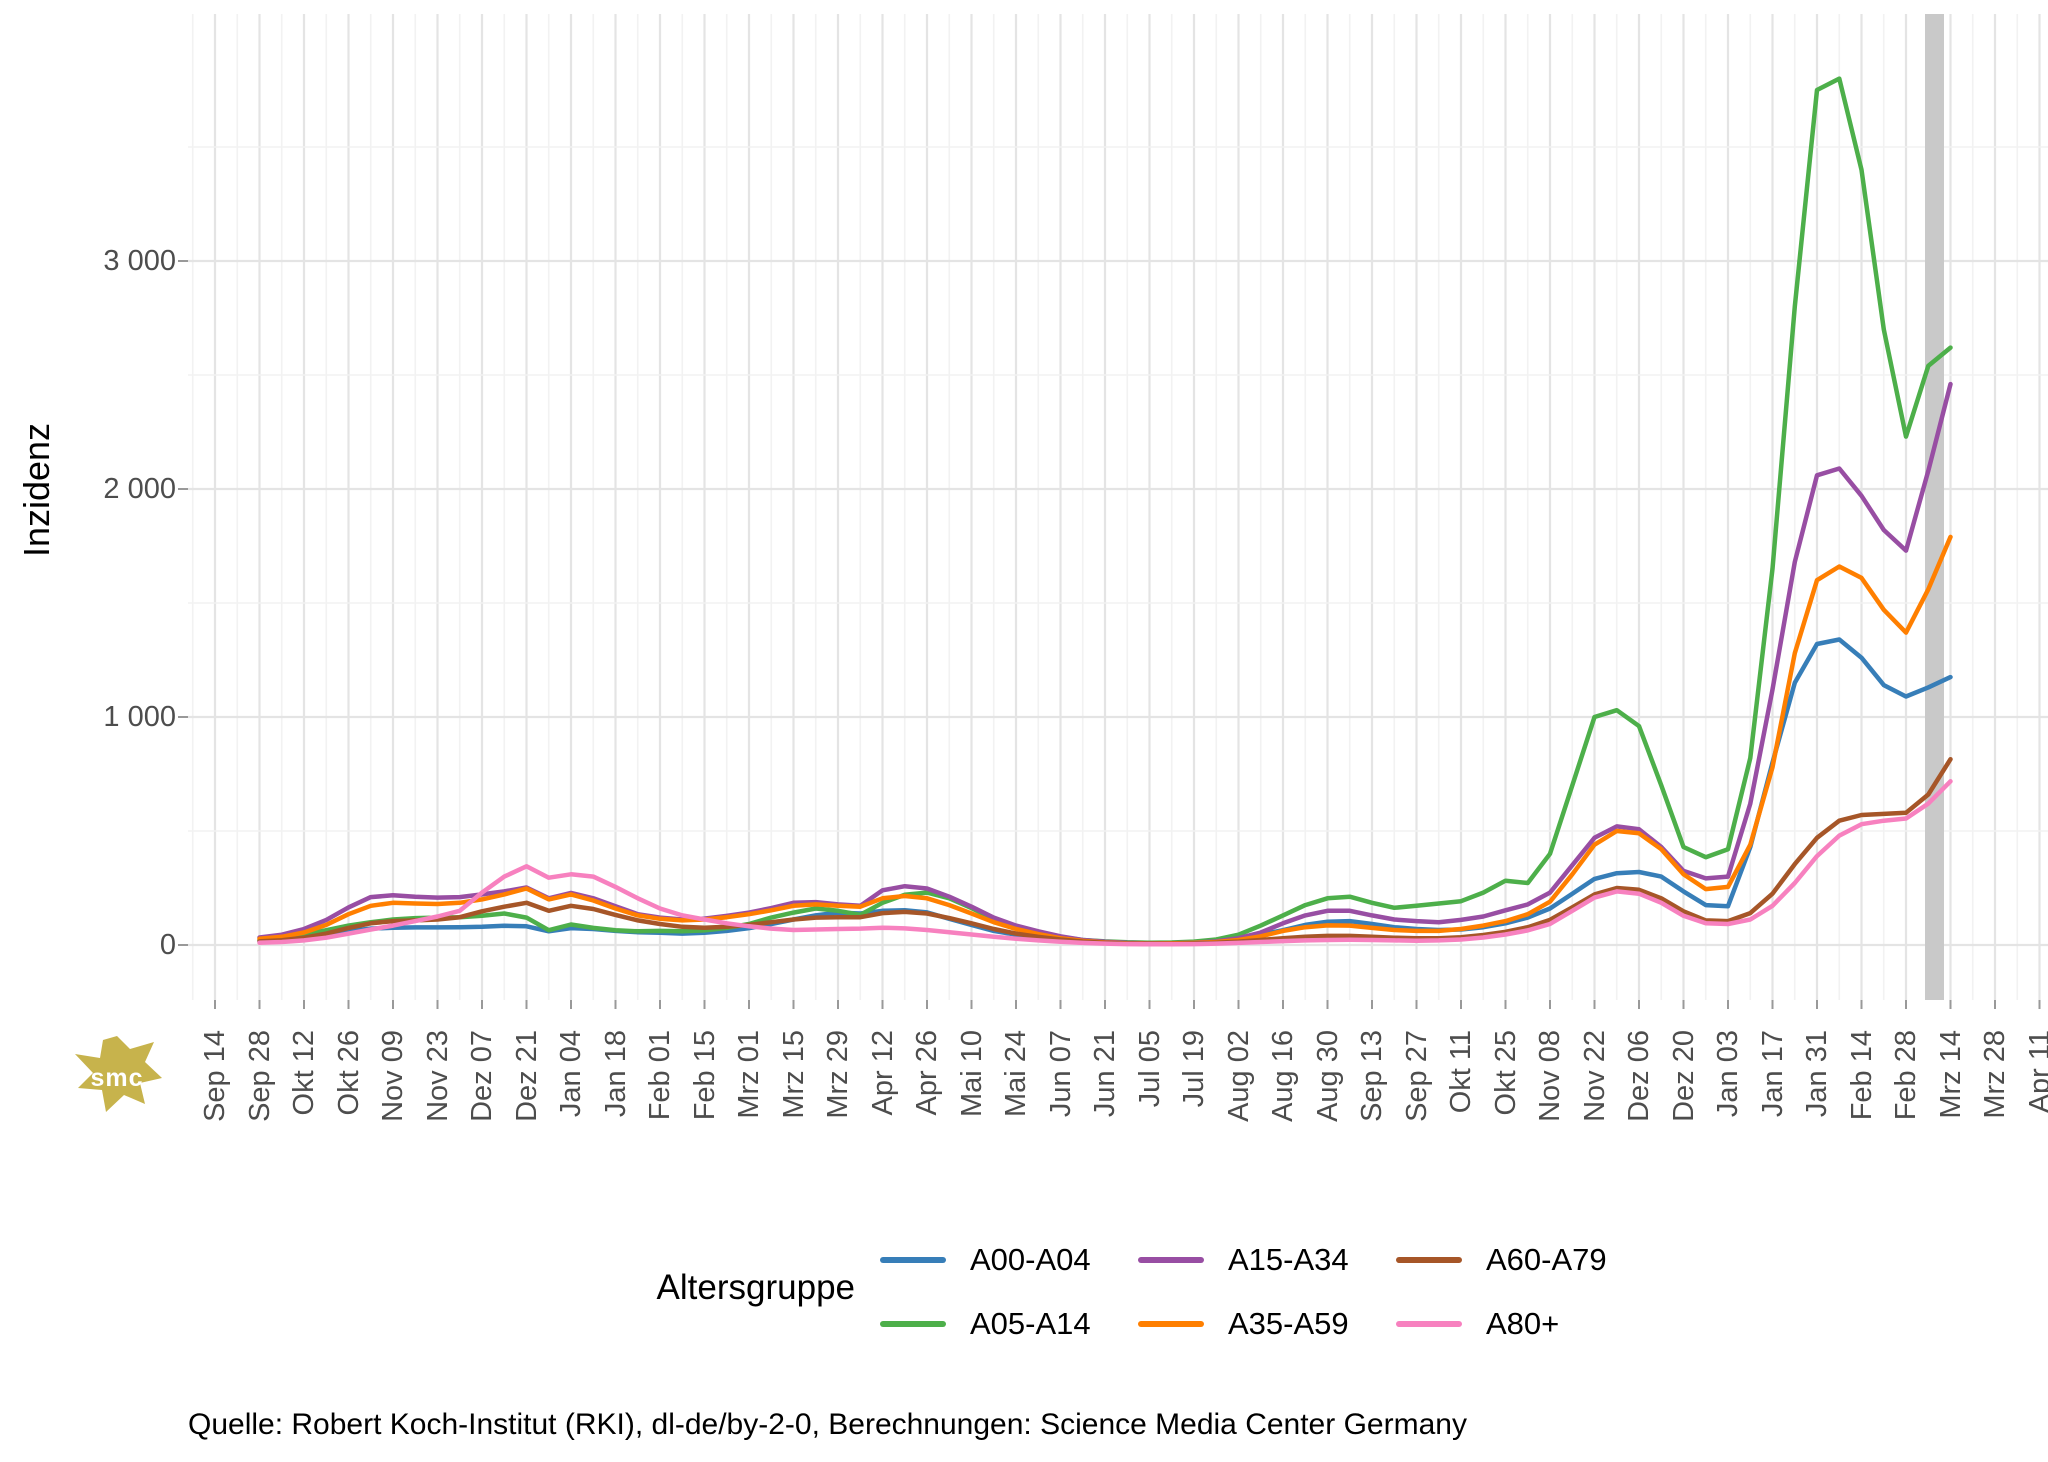 The height and width of the screenshot is (1462, 2048). What do you see at coordinates (482, 1076) in the screenshot?
I see `x-tick-label: Dez 07` at bounding box center [482, 1076].